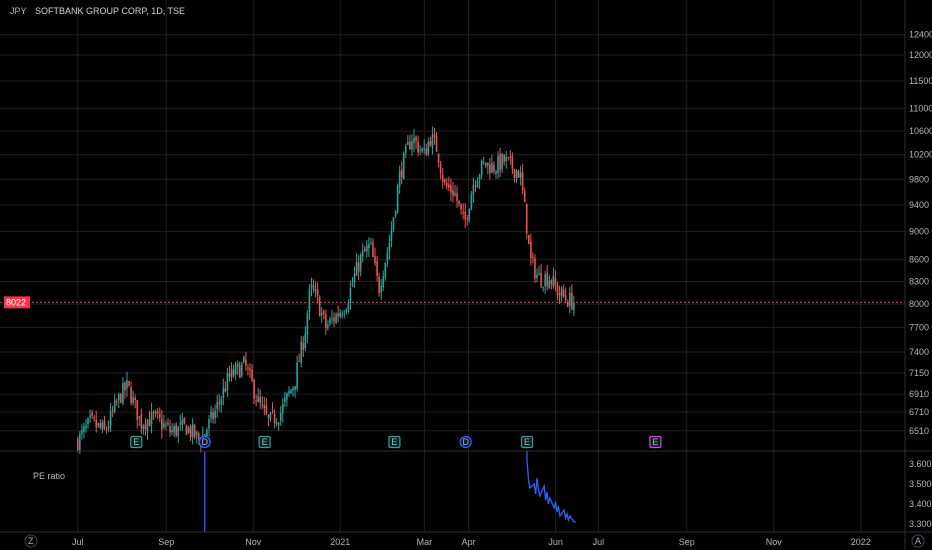 The width and height of the screenshot is (932, 550). What do you see at coordinates (17, 302) in the screenshot?
I see `last-price-tag: 8022` at bounding box center [17, 302].